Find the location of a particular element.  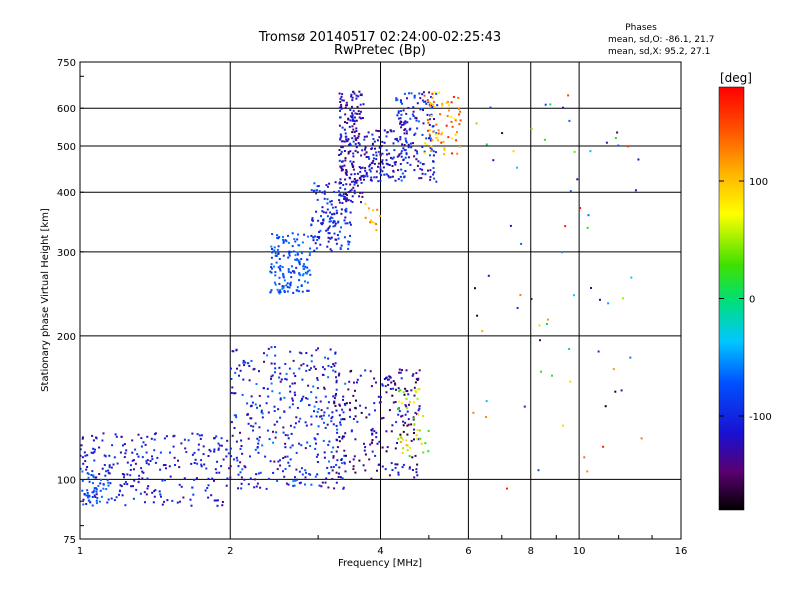

colorbar-tick-label: 100 is located at coordinates (758, 182).